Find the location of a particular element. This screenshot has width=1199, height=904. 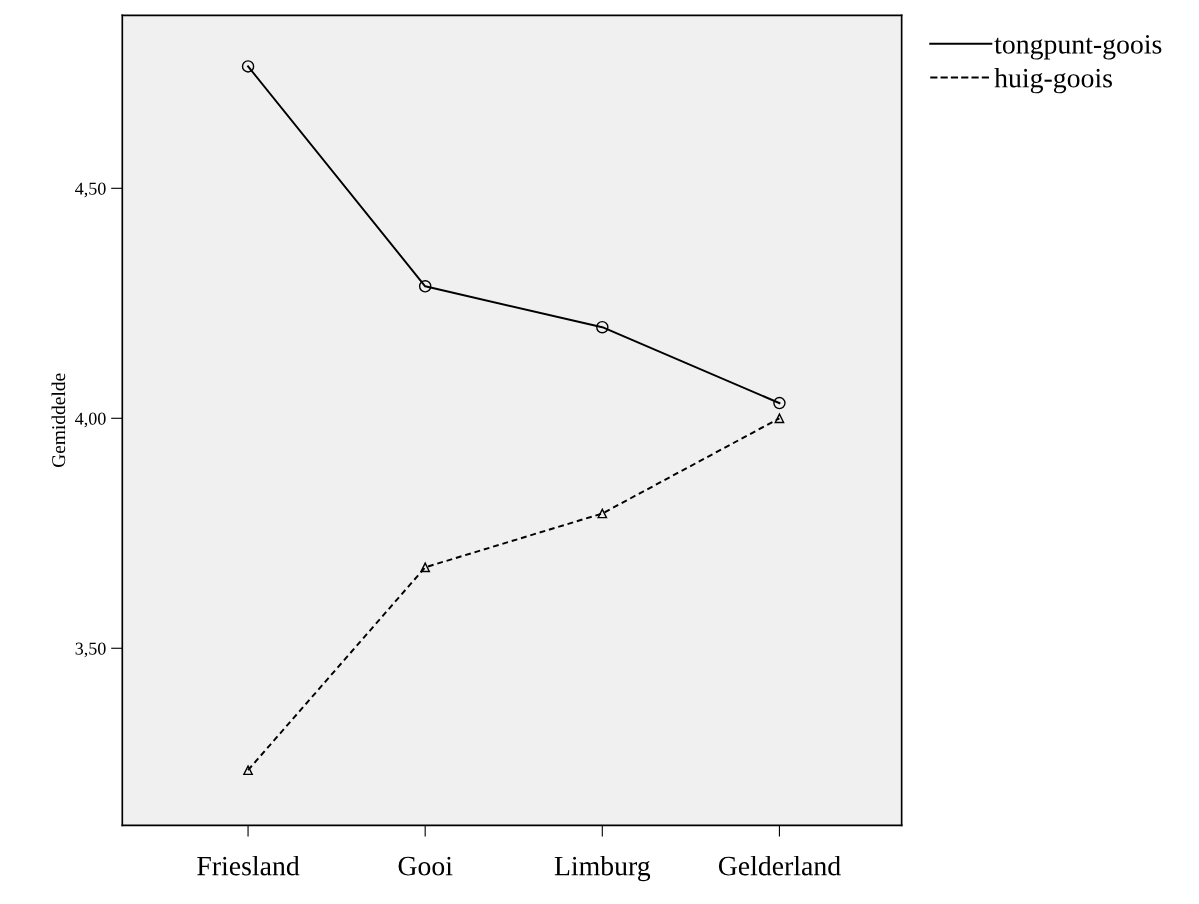

legend-label: huig-goois is located at coordinates (1053, 80).